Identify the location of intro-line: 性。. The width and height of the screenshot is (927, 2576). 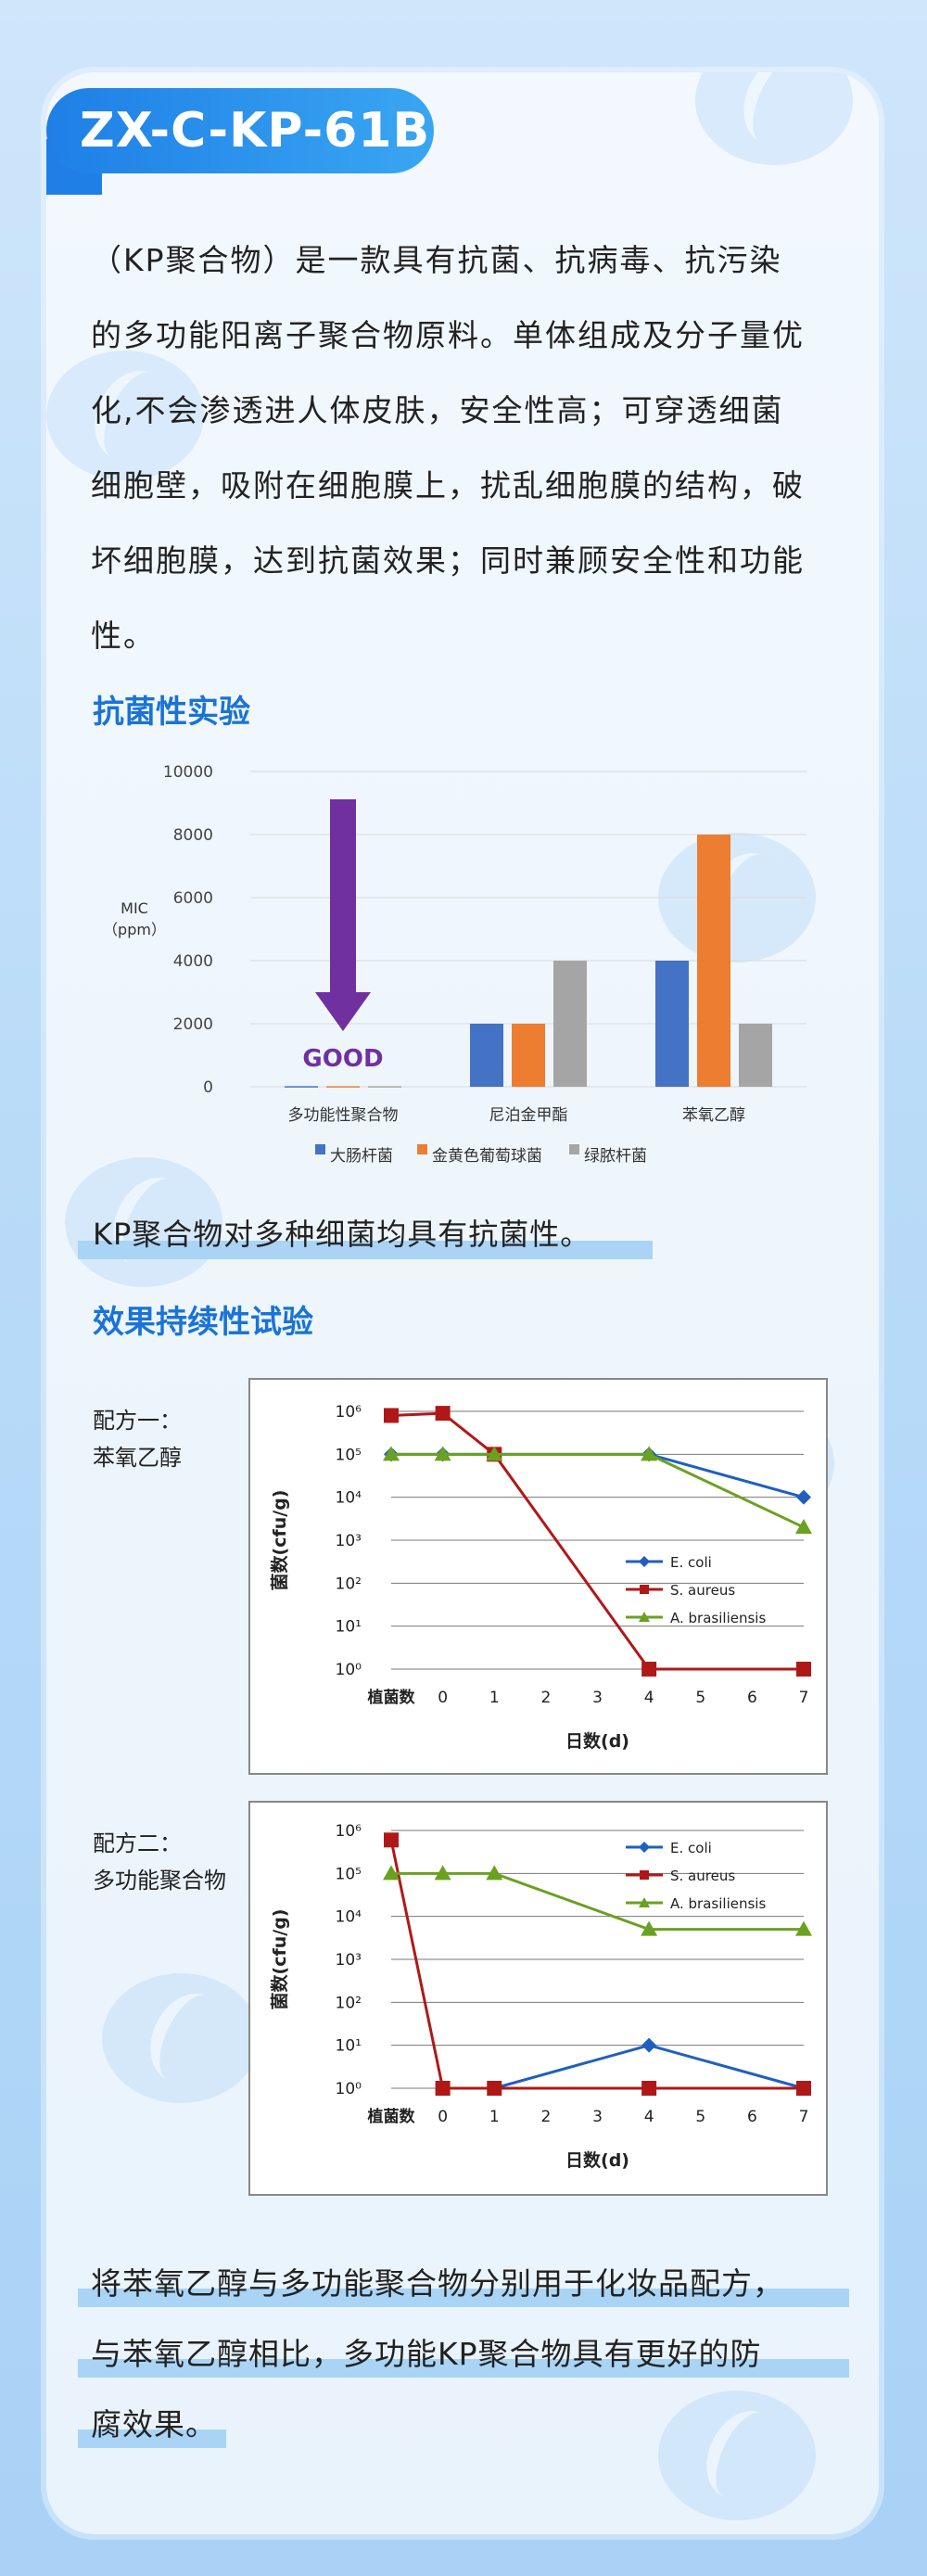
(124, 636).